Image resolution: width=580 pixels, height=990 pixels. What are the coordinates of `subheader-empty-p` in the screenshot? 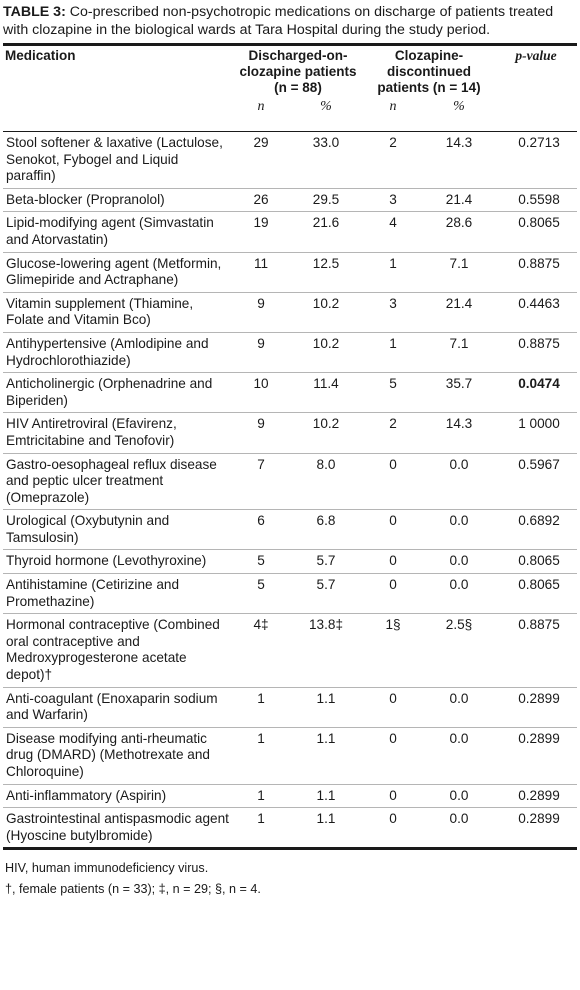 It's located at (536, 114).